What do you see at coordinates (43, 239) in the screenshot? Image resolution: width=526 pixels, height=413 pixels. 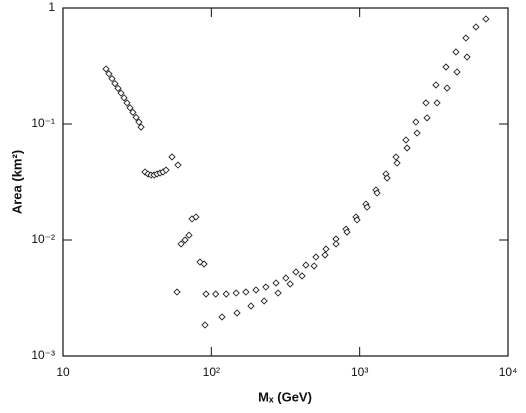 I see `y-tick-label: 10⁻²` at bounding box center [43, 239].